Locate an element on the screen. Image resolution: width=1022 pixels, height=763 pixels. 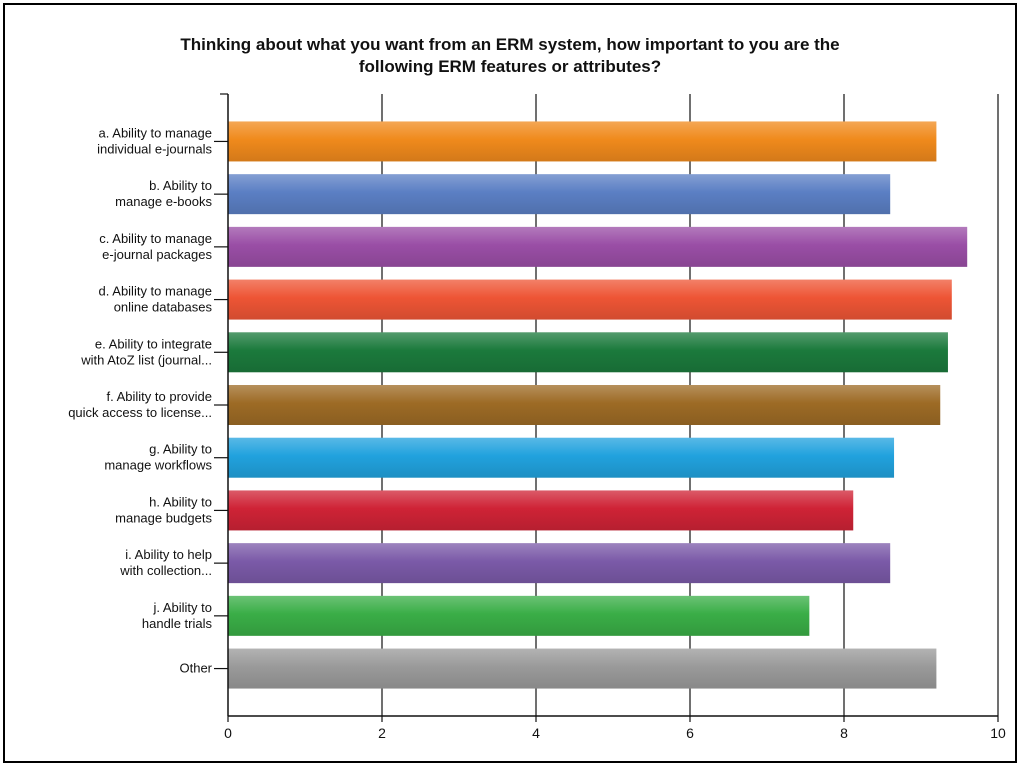
tick-labels: 0 2 4 6 8 10 is located at coordinates (615, 733).